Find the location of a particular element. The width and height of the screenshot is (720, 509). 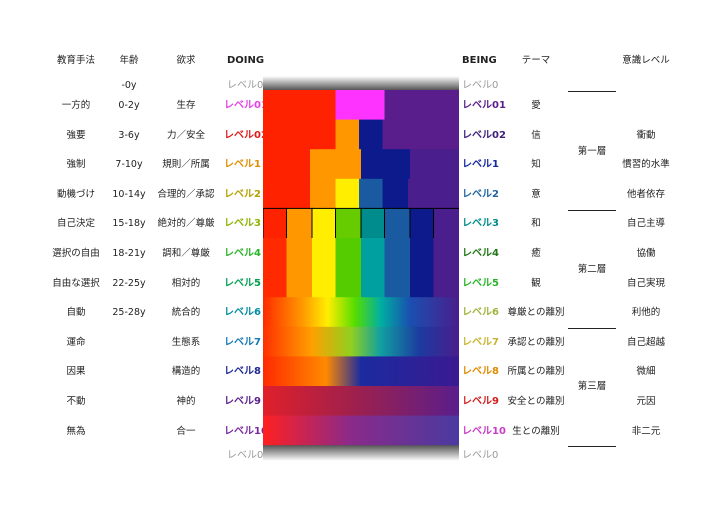

method-label: 因果 is located at coordinates (76, 371).